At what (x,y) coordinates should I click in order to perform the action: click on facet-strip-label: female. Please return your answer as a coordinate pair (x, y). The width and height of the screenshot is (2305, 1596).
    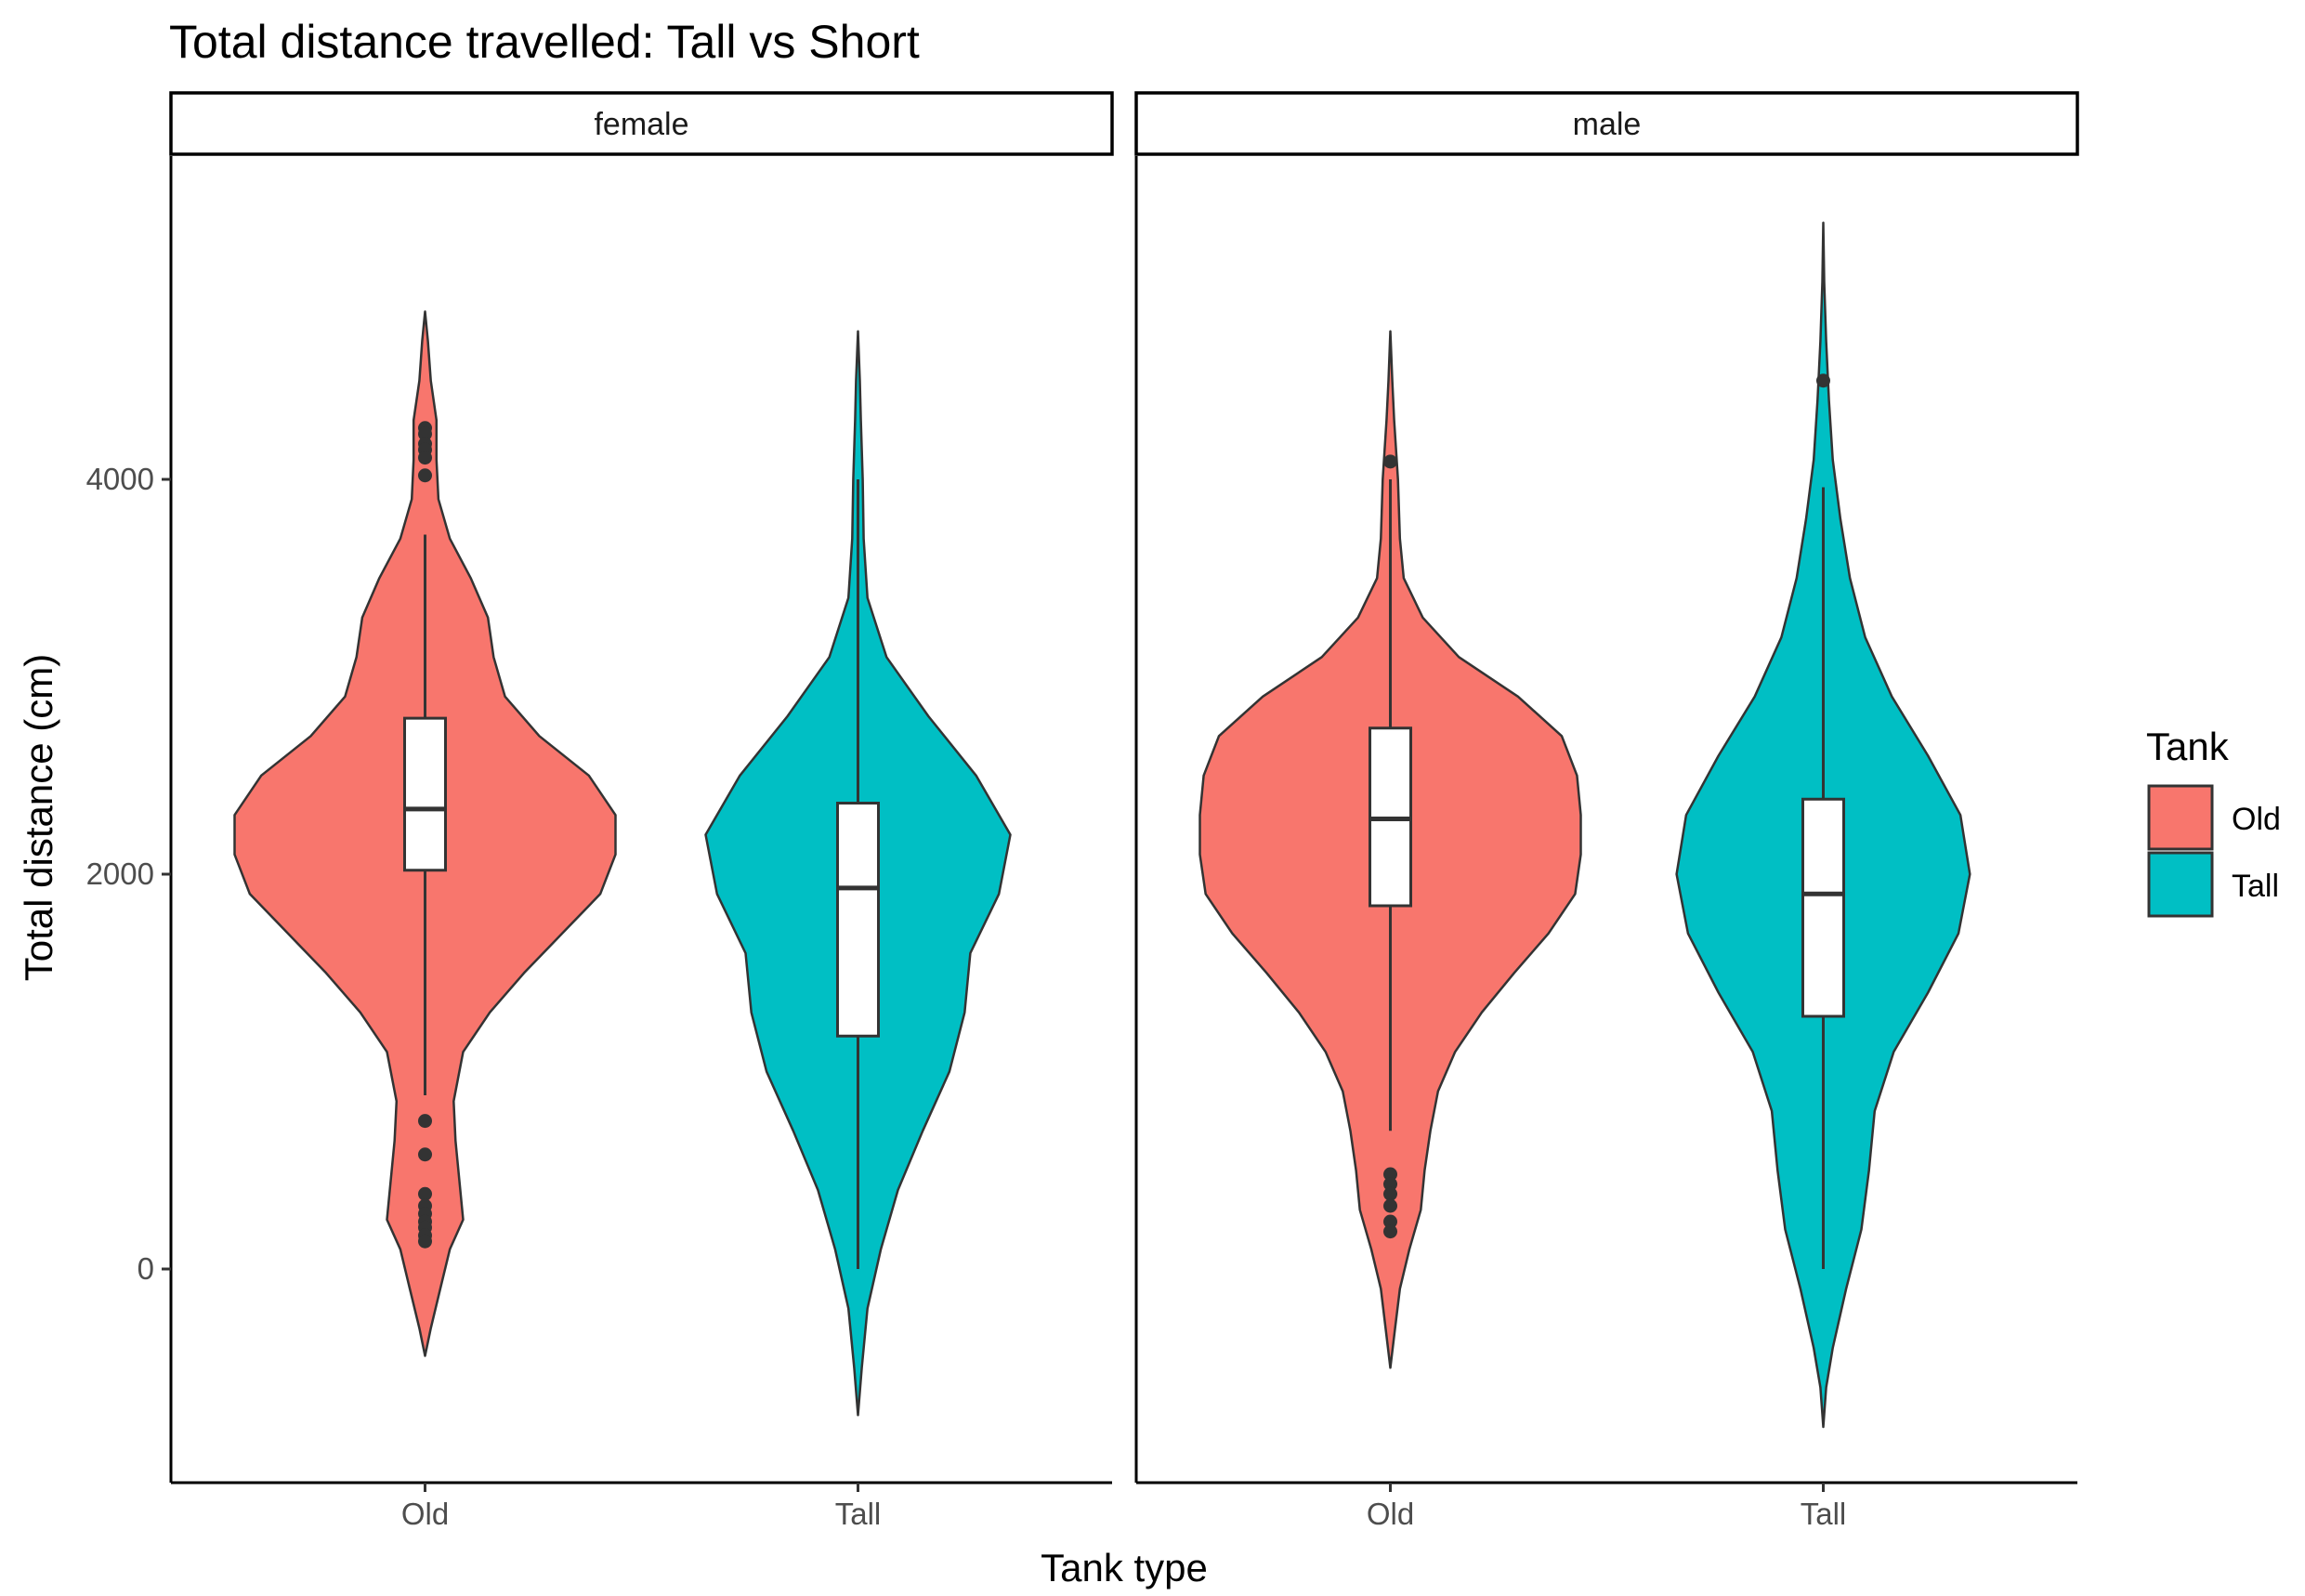
    Looking at the image, I should click on (641, 124).